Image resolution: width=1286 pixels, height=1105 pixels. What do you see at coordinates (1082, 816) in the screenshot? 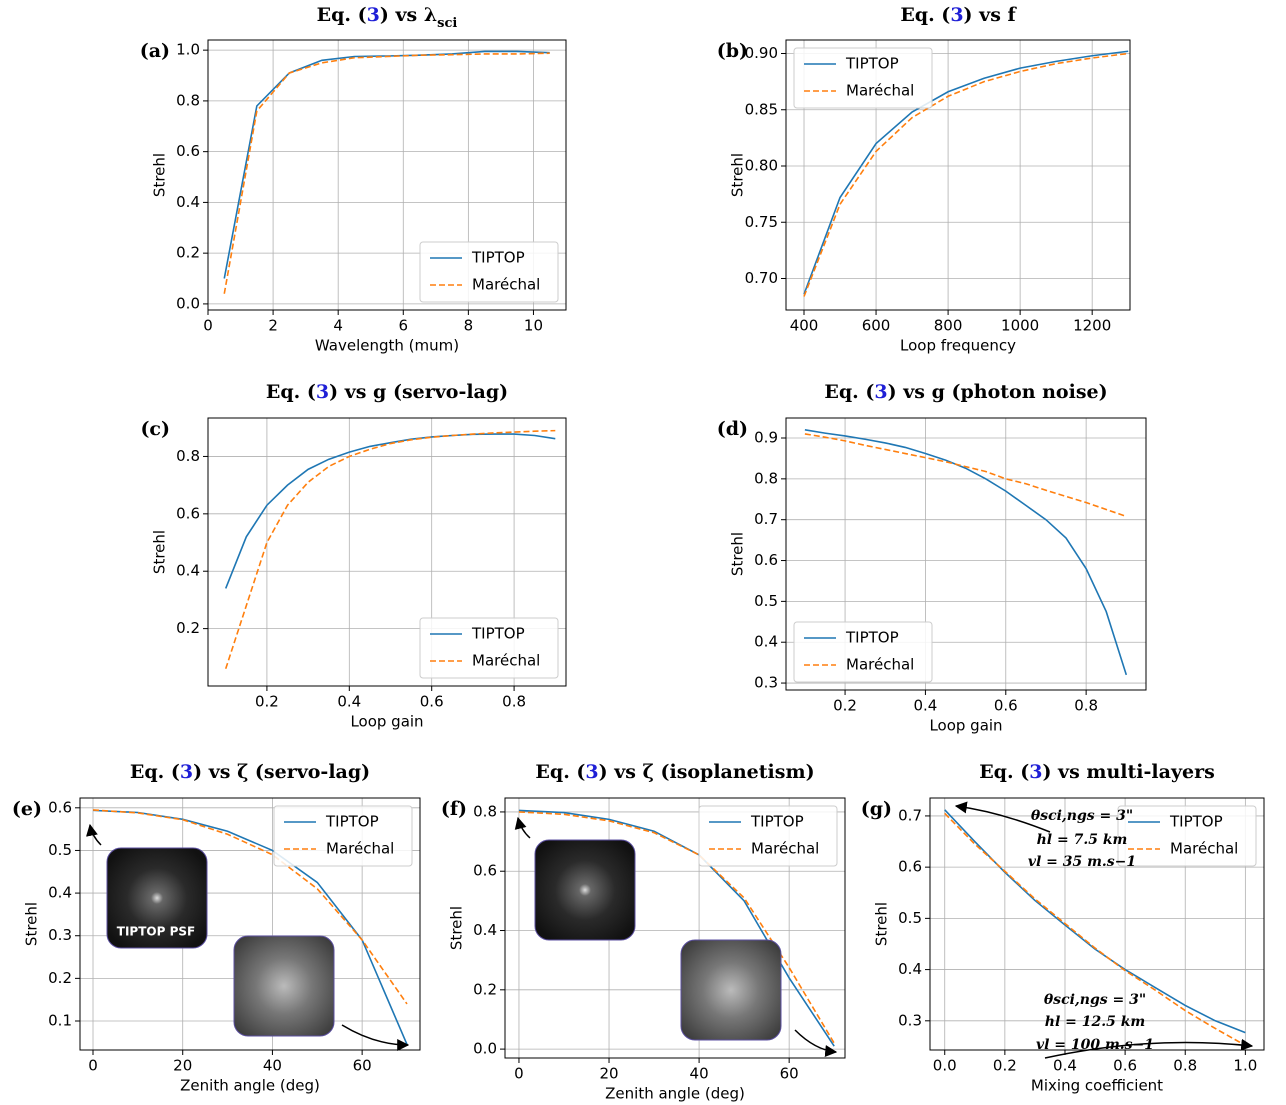
I see `annotation: θsci,ngs = 3"` at bounding box center [1082, 816].